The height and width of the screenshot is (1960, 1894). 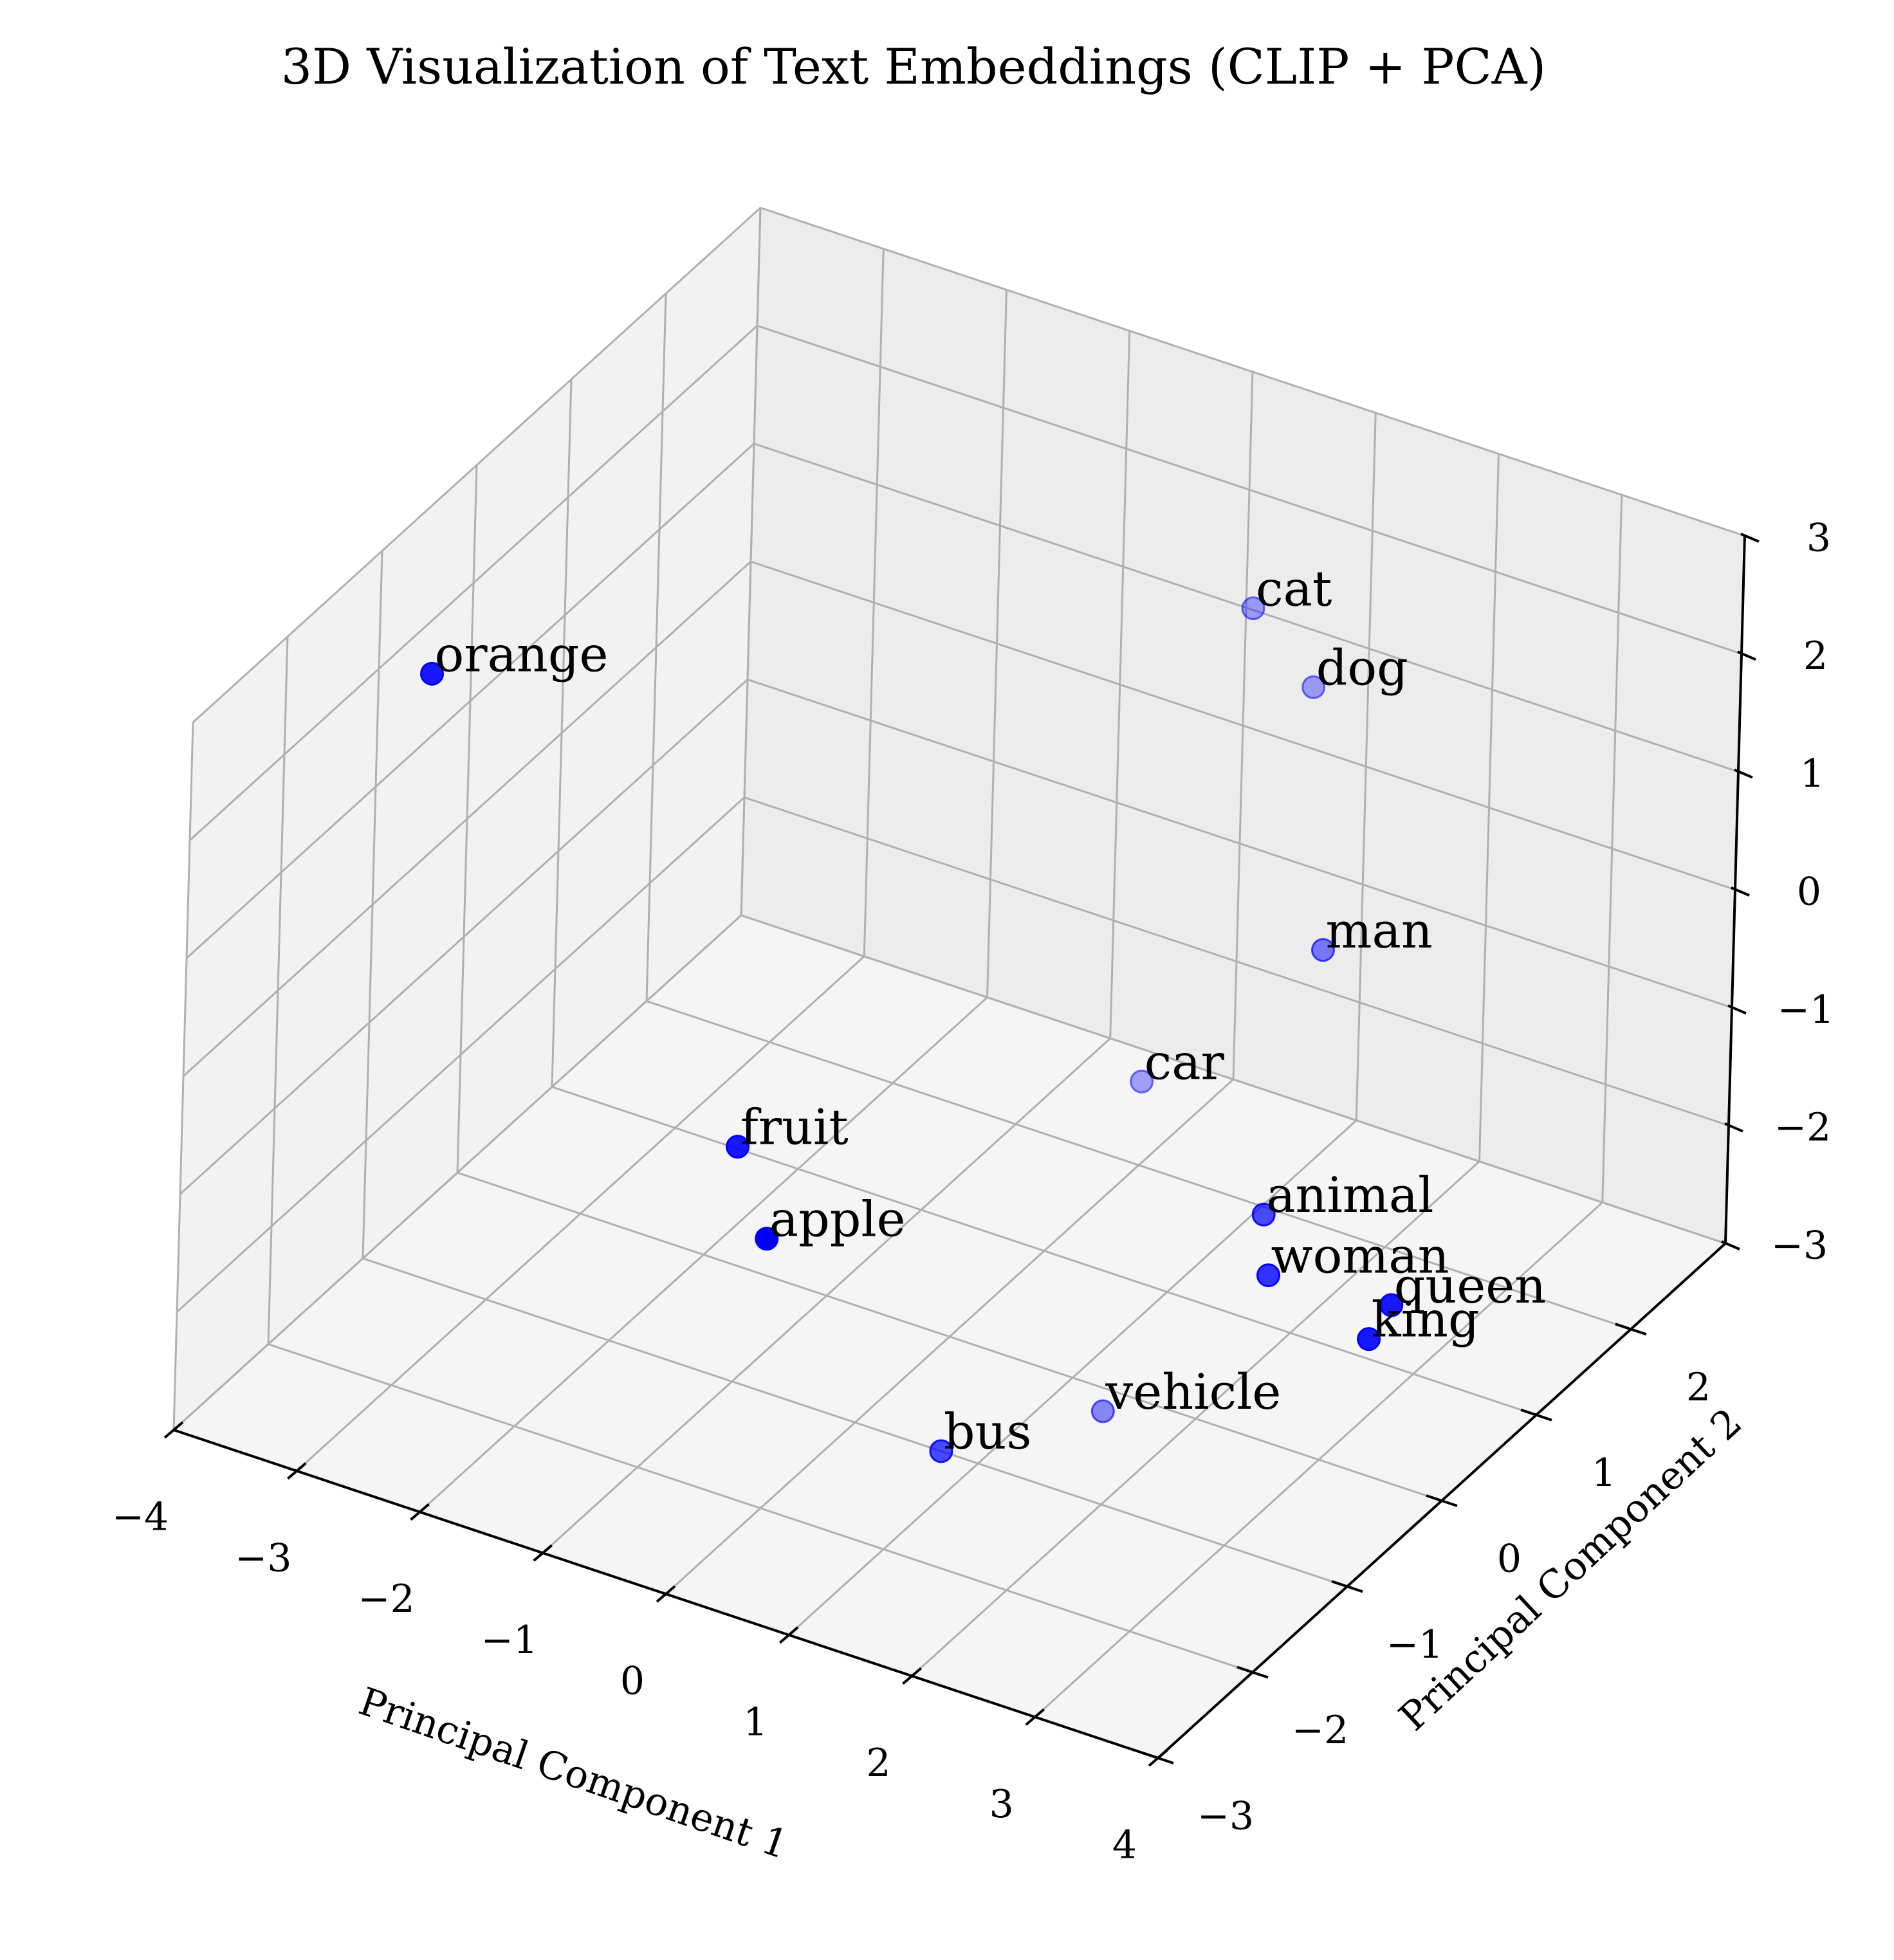 I want to click on point-vehicle, so click(x=1102, y=1411).